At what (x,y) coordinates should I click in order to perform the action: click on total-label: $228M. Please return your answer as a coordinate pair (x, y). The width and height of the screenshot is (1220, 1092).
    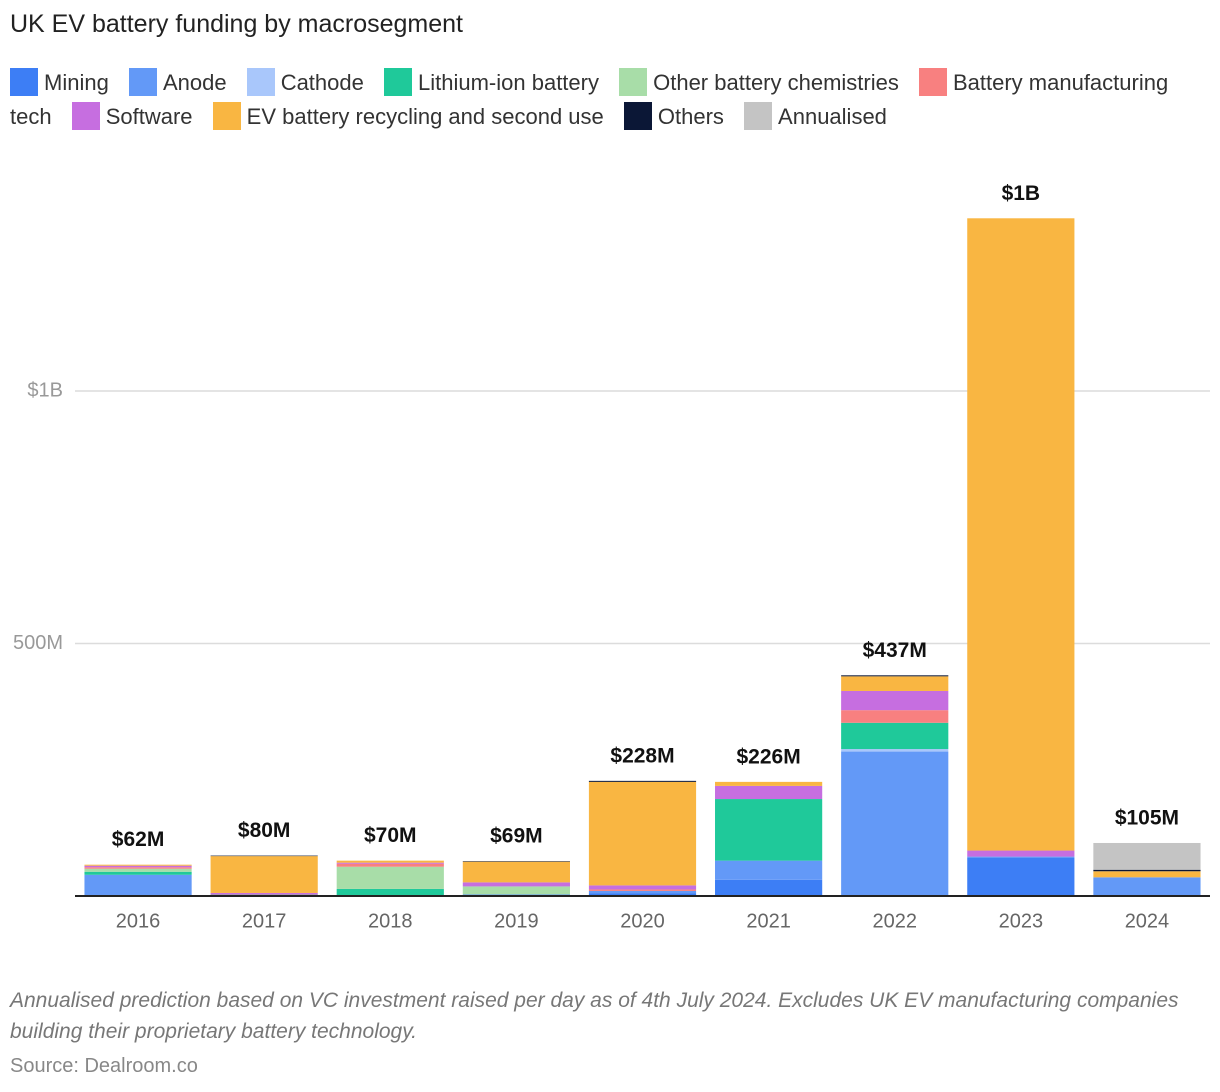
    Looking at the image, I should click on (642, 755).